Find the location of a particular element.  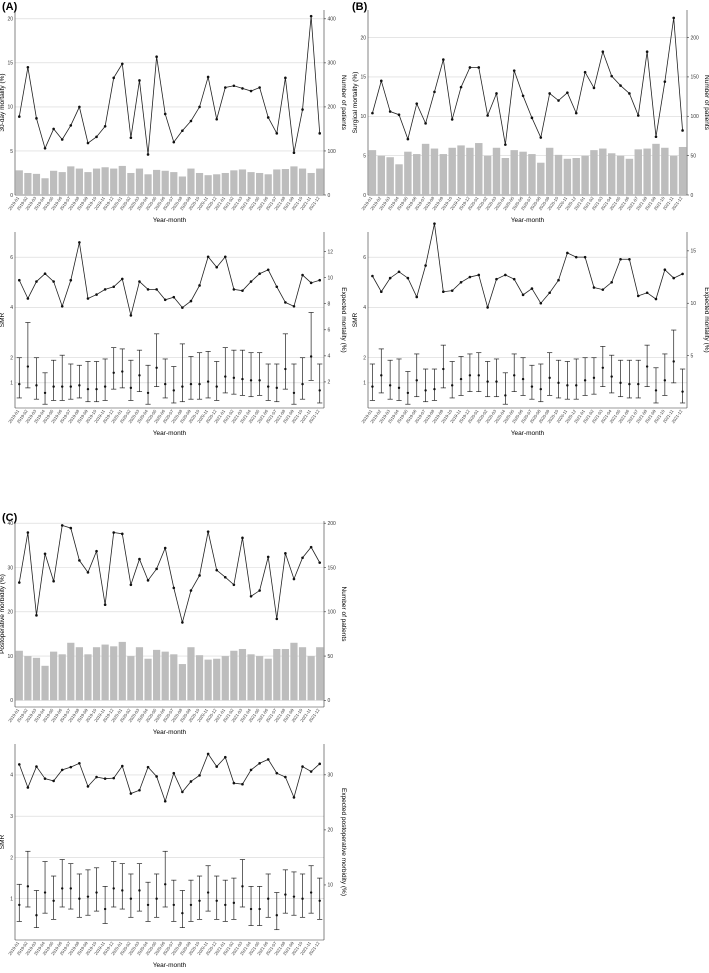

y2-tick-label: 5 is located at coordinates (692, 356).